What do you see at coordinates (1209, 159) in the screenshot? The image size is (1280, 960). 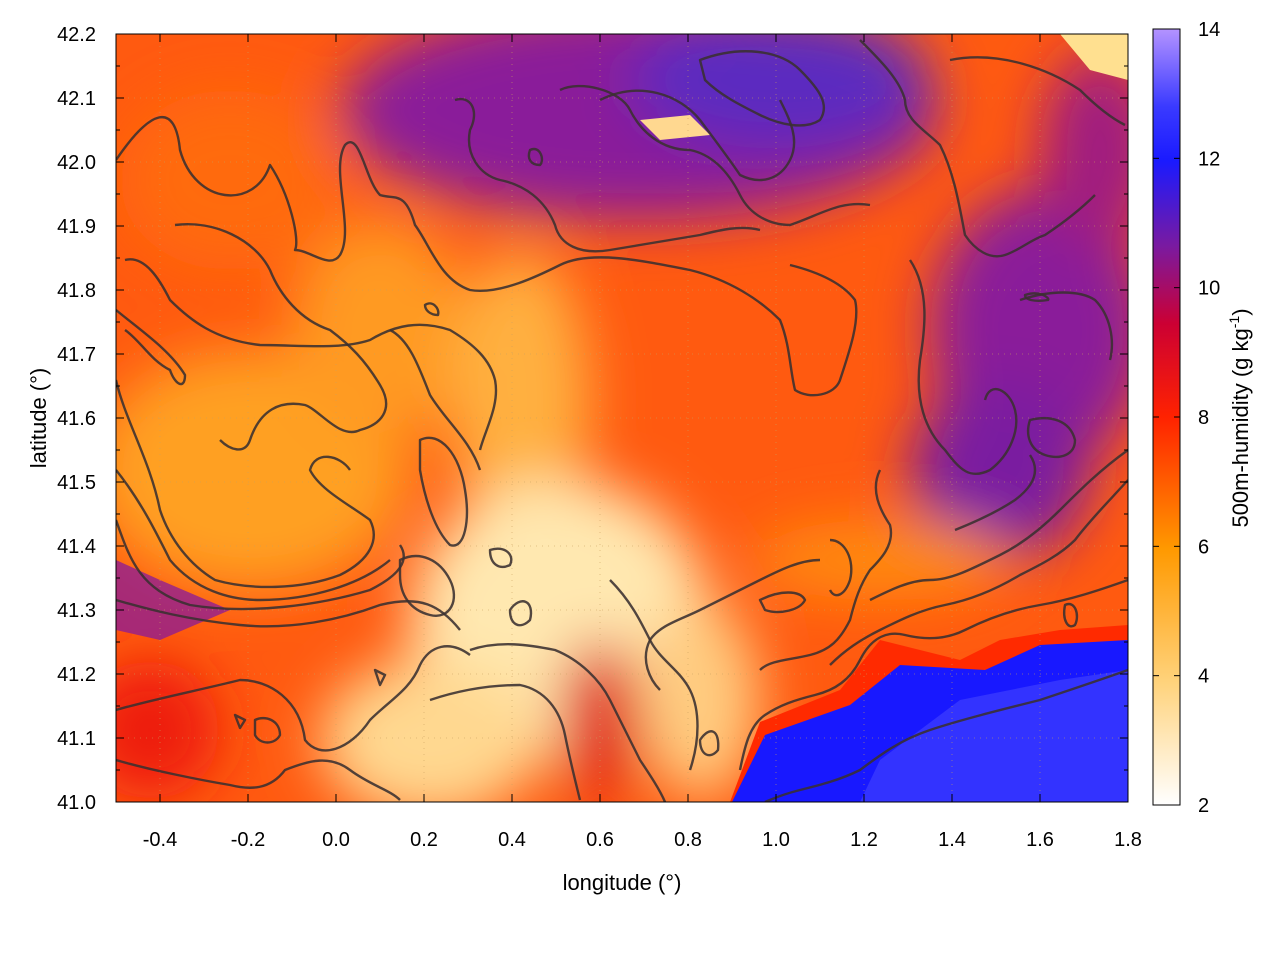 I see `colorbar-tick-label: 12` at bounding box center [1209, 159].